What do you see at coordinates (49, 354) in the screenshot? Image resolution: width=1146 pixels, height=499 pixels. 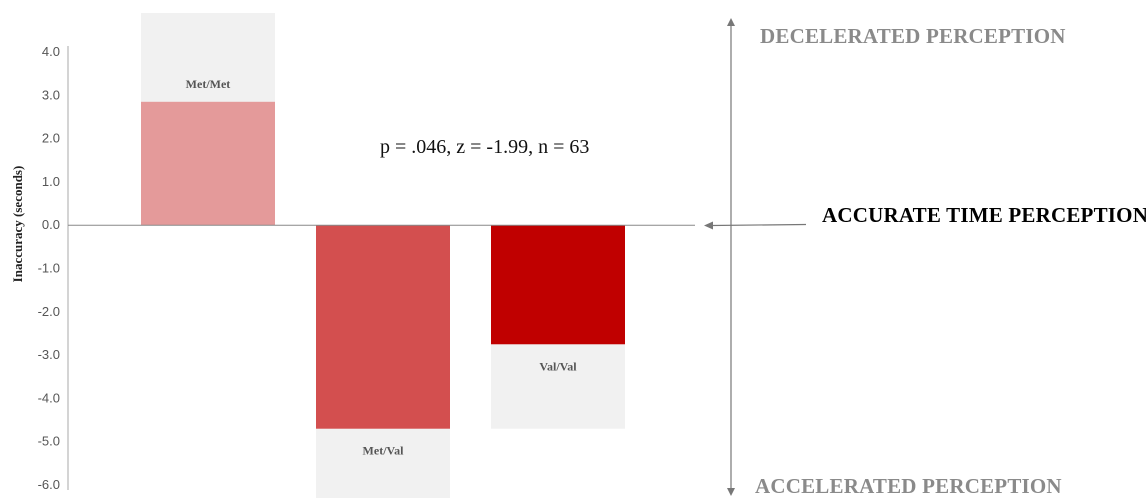 I see `y-tick-label: -3.0` at bounding box center [49, 354].